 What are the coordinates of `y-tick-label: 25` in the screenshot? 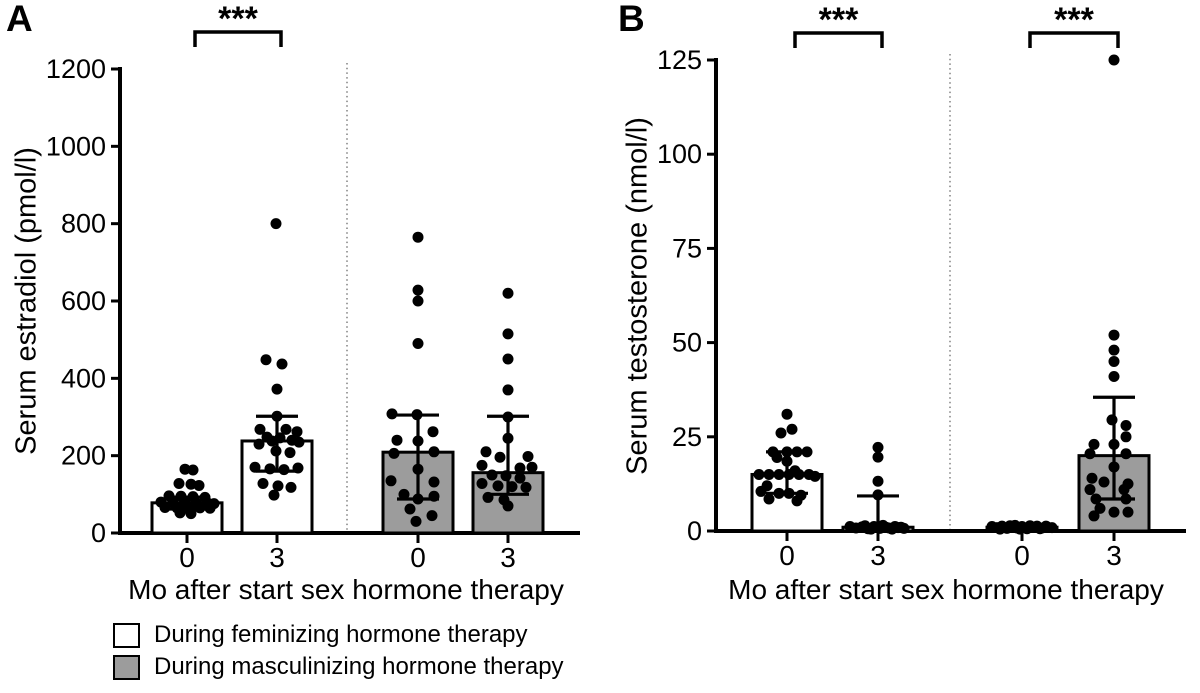 It's located at (687, 437).